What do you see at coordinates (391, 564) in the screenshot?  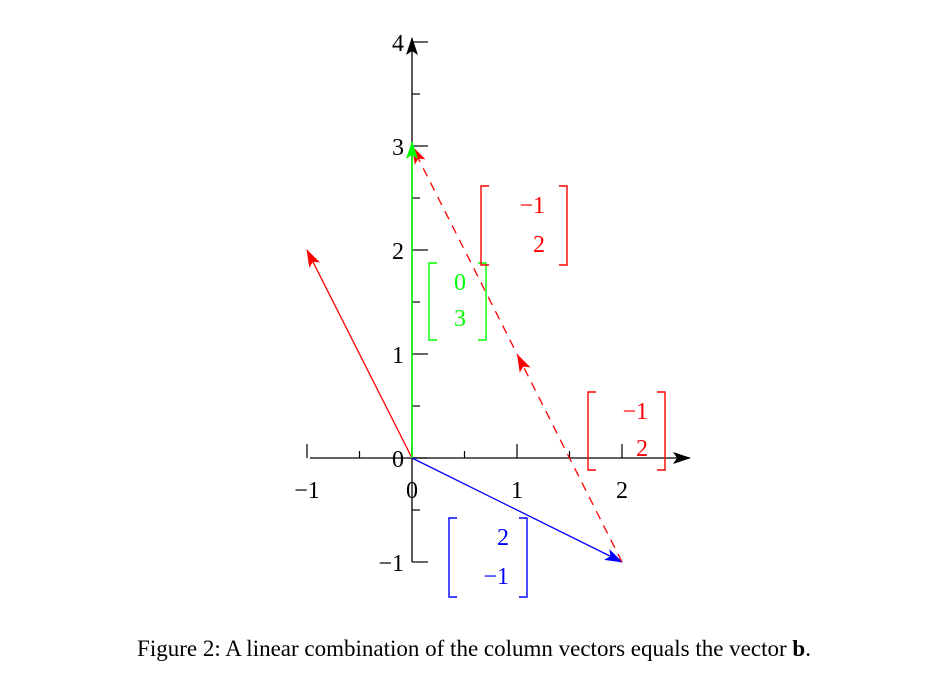 I see `y-tick-label: −1` at bounding box center [391, 564].